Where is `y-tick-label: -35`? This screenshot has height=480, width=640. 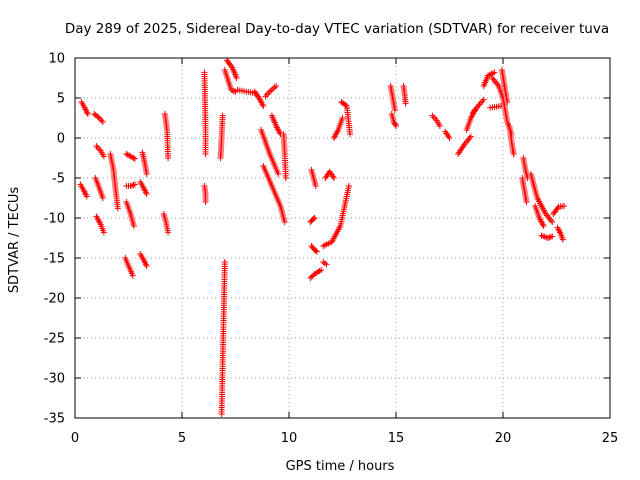
y-tick-label: -35 is located at coordinates (54, 419).